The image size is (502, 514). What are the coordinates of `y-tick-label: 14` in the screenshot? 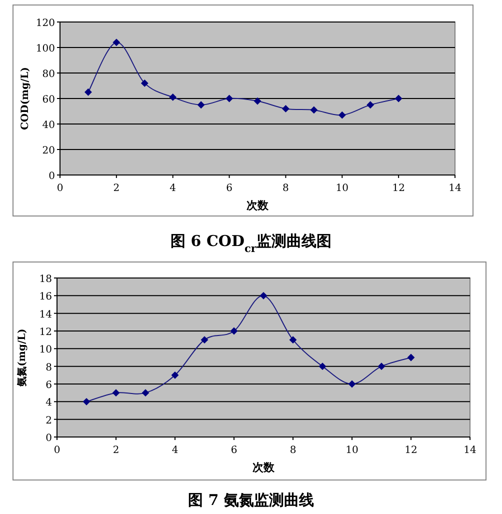 It's located at (45, 314).